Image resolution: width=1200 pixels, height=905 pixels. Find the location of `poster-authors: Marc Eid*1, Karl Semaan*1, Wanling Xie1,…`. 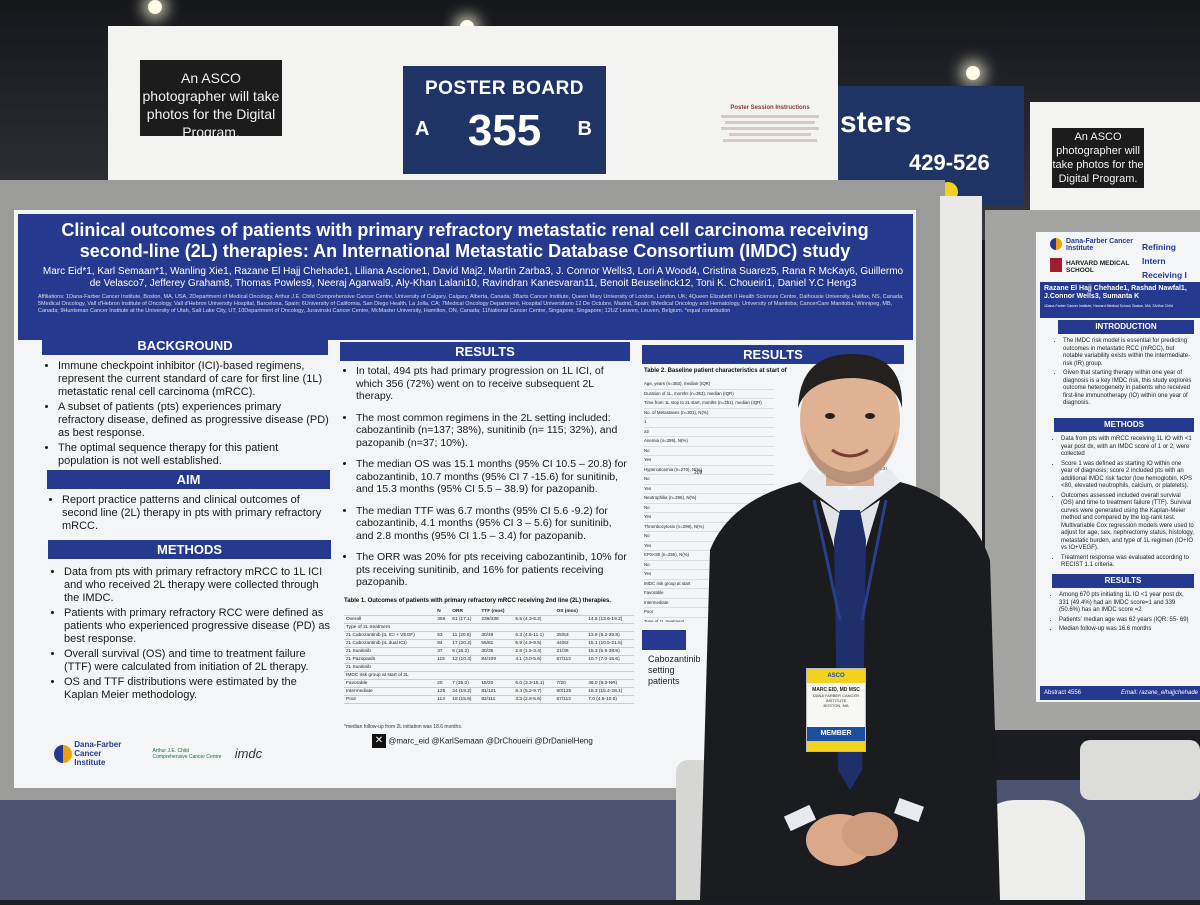

poster-authors: Marc Eid*1, Karl Semaan*1, Wanling Xie1,… is located at coordinates (473, 277).